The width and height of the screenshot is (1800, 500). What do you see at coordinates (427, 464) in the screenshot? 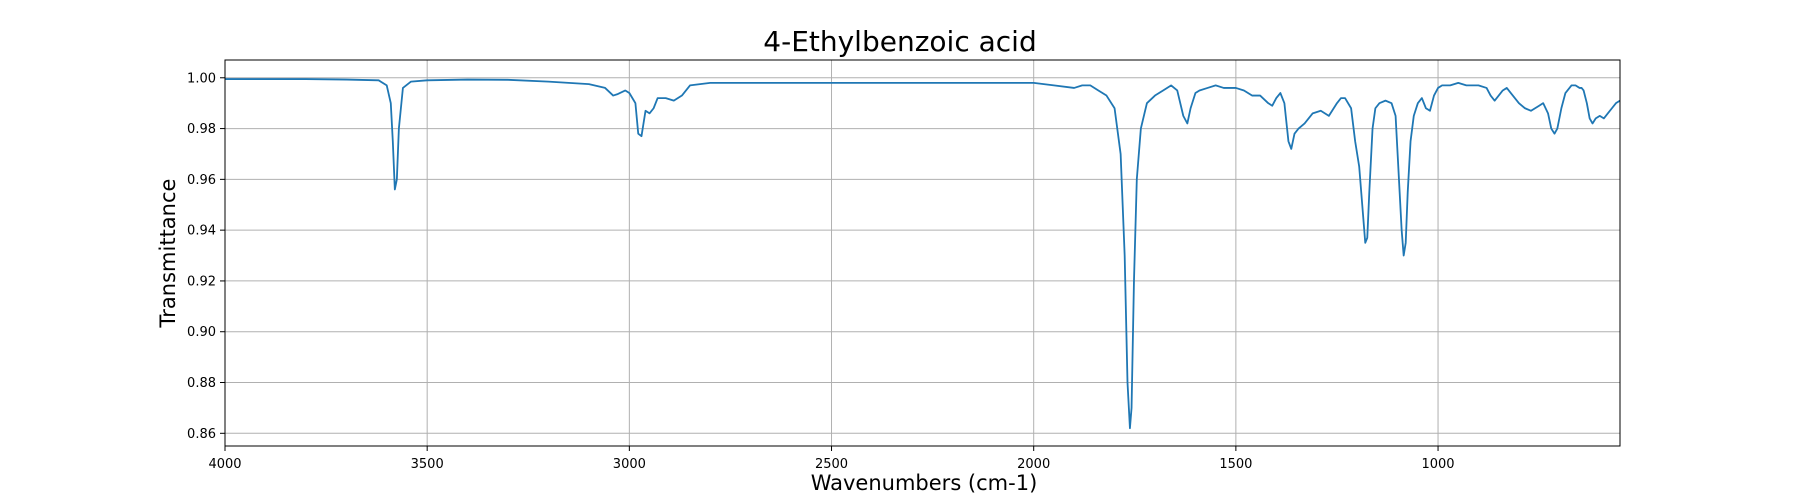
I see `x-tick-label: 3500` at bounding box center [427, 464].